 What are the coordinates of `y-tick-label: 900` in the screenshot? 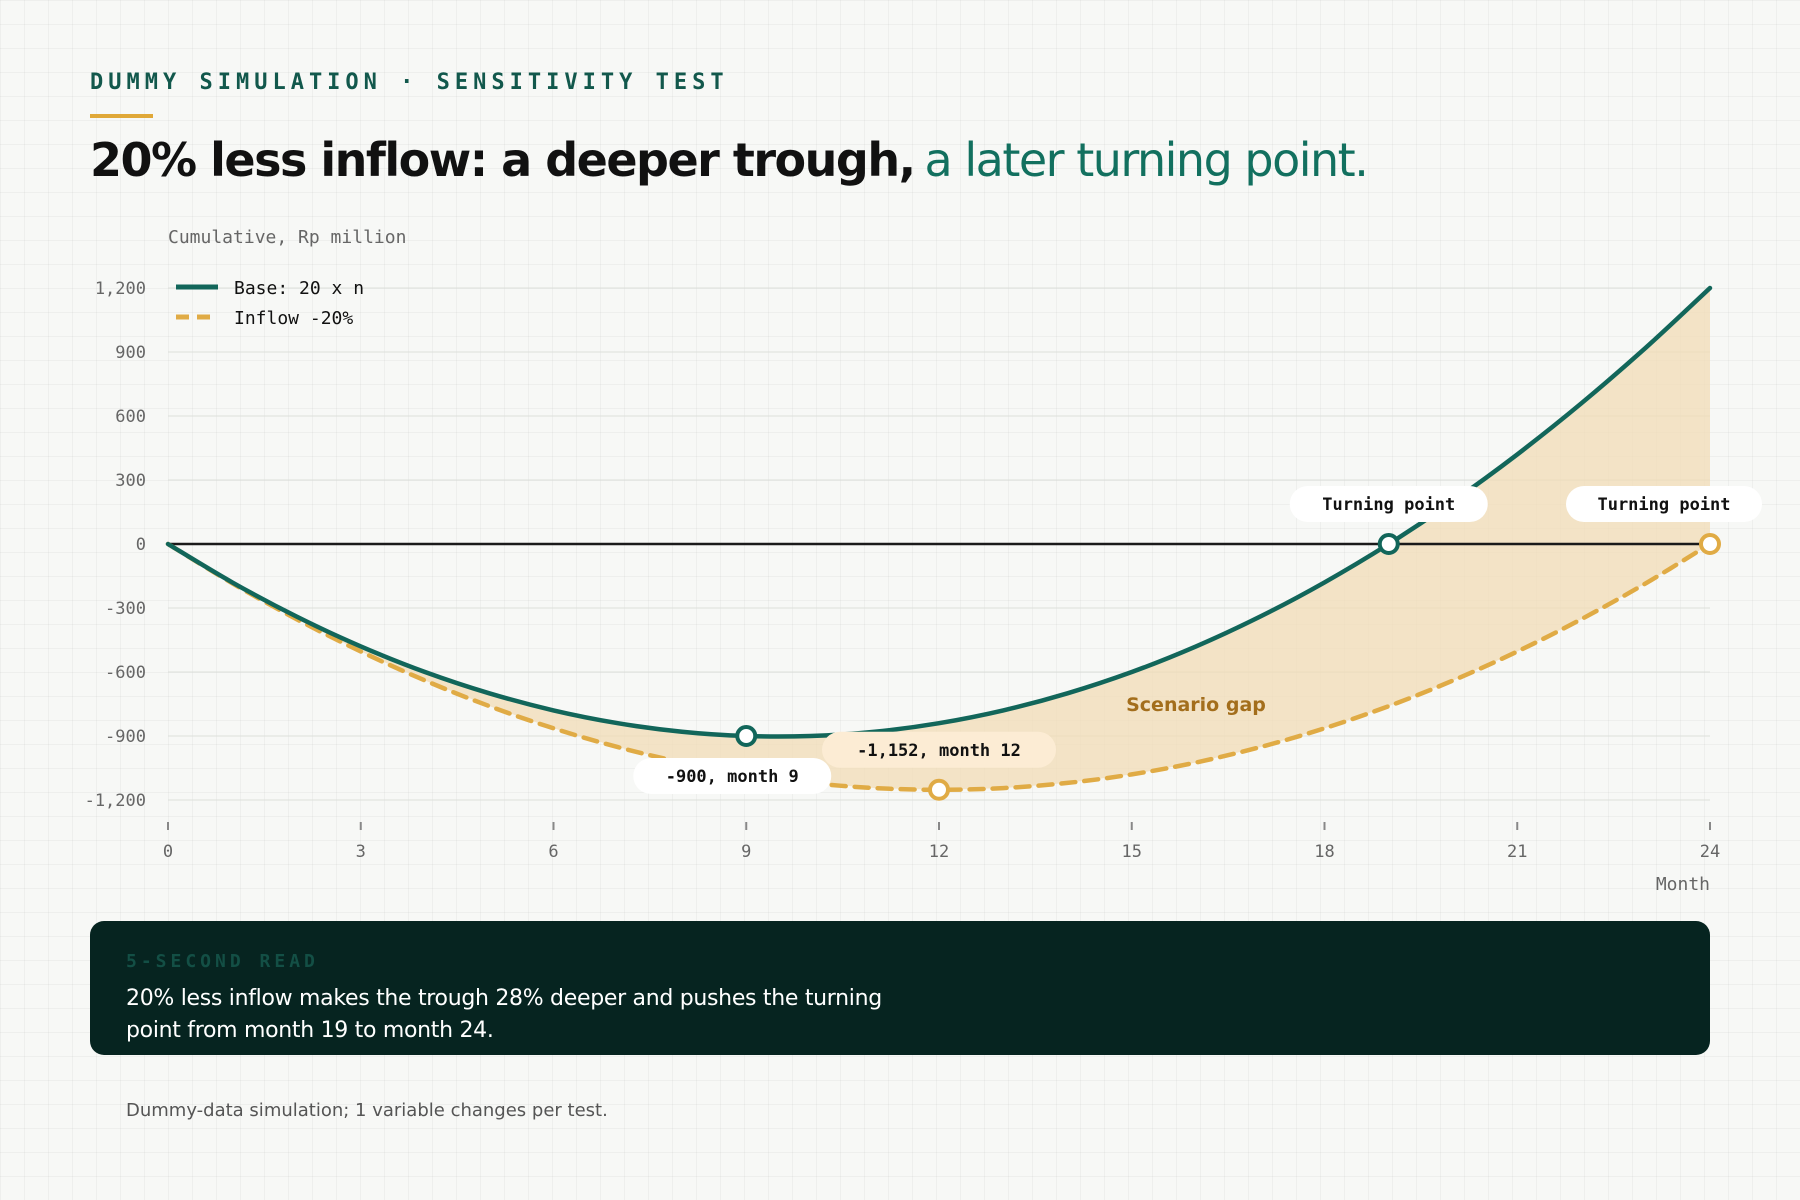 It's located at (130, 353).